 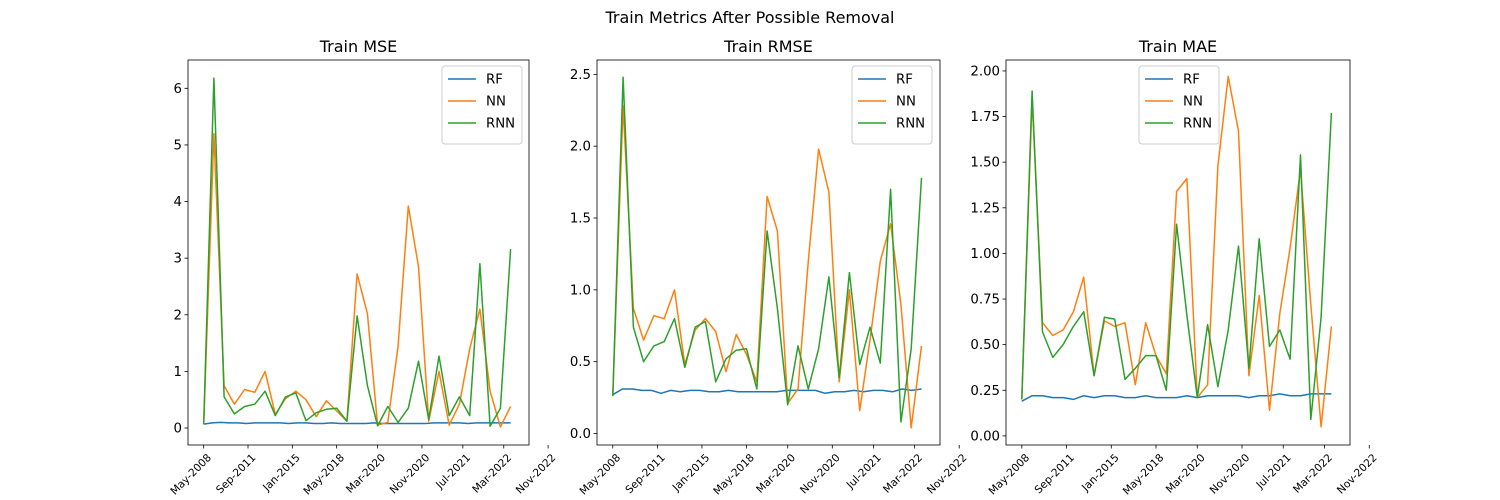 What do you see at coordinates (985, 163) in the screenshot?
I see `y-tick-label: 1.50` at bounding box center [985, 163].